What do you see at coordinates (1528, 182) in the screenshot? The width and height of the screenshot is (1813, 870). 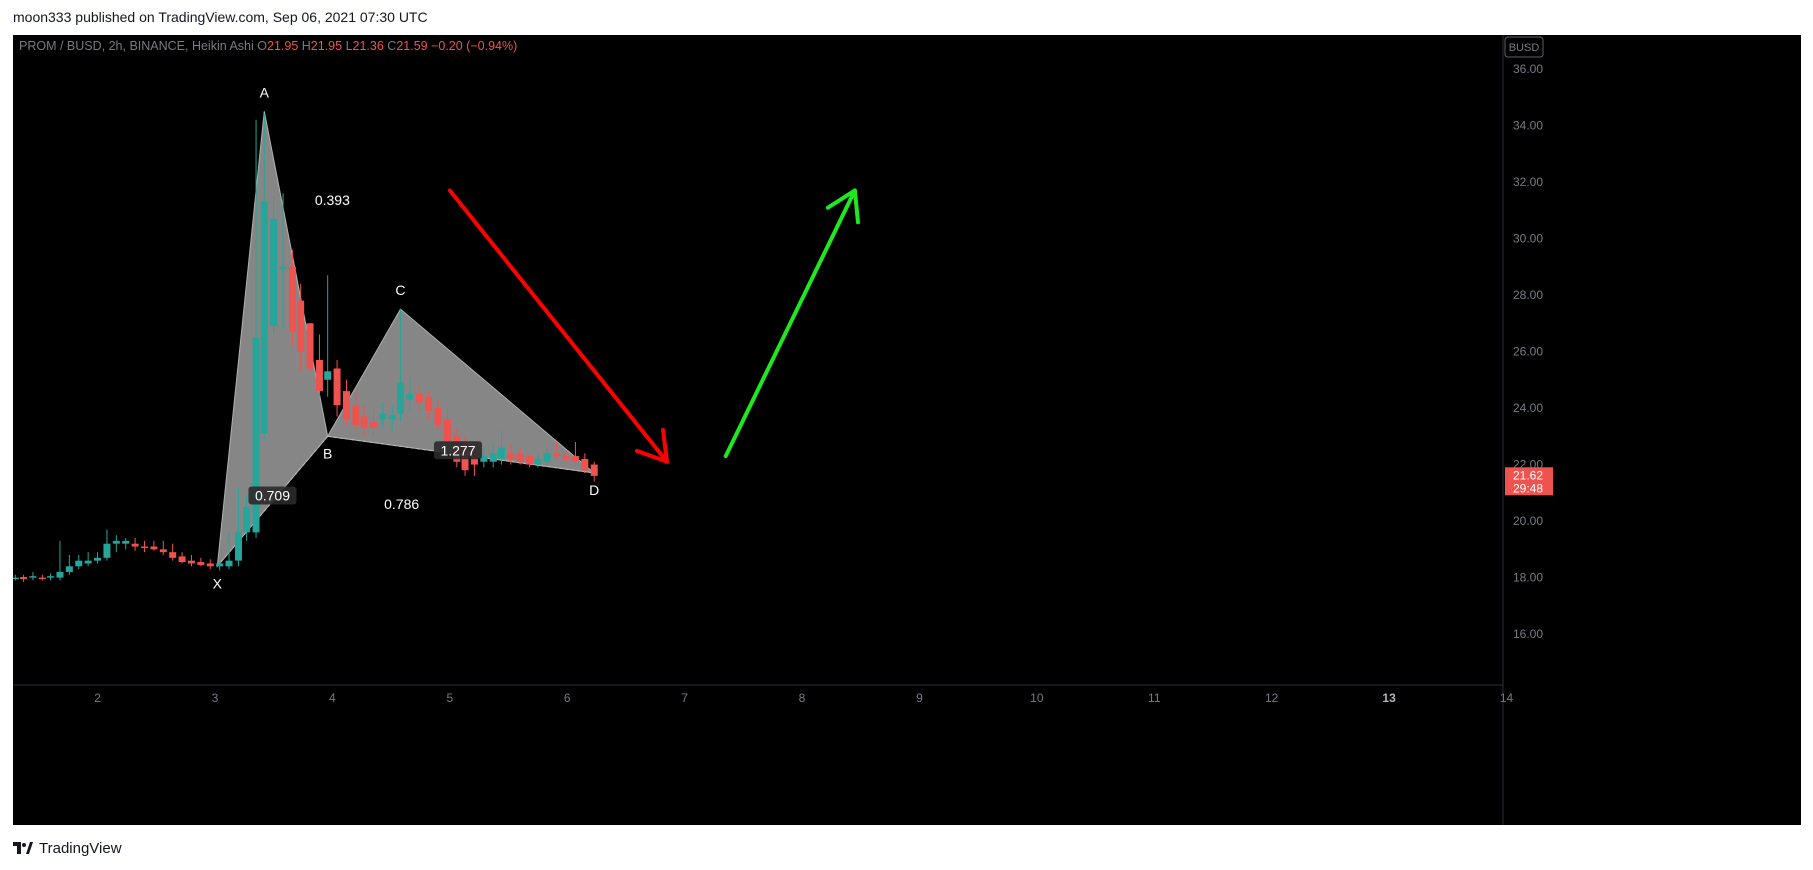 I see `price-tick-label: 32.00` at bounding box center [1528, 182].